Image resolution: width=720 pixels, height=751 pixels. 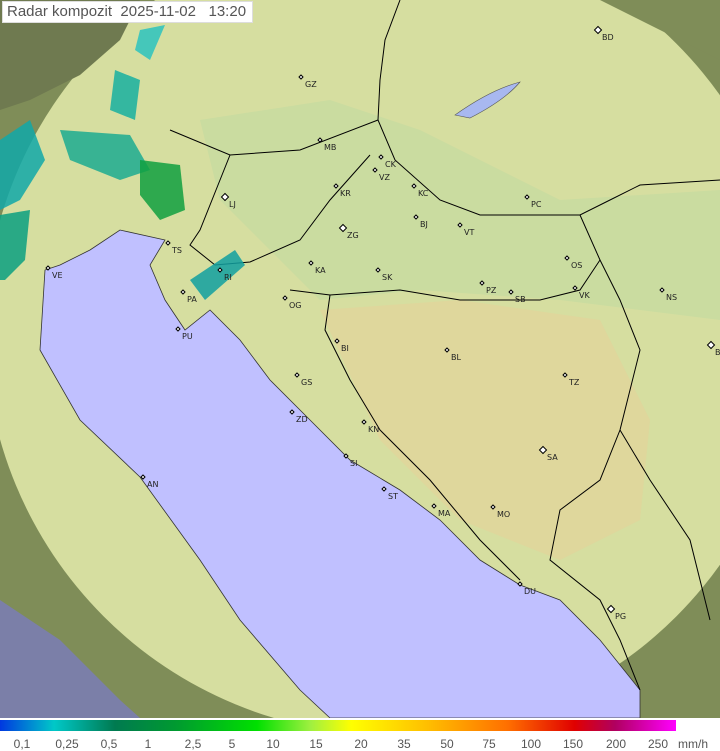 I want to click on city-pa: PA, so click(x=188, y=296).